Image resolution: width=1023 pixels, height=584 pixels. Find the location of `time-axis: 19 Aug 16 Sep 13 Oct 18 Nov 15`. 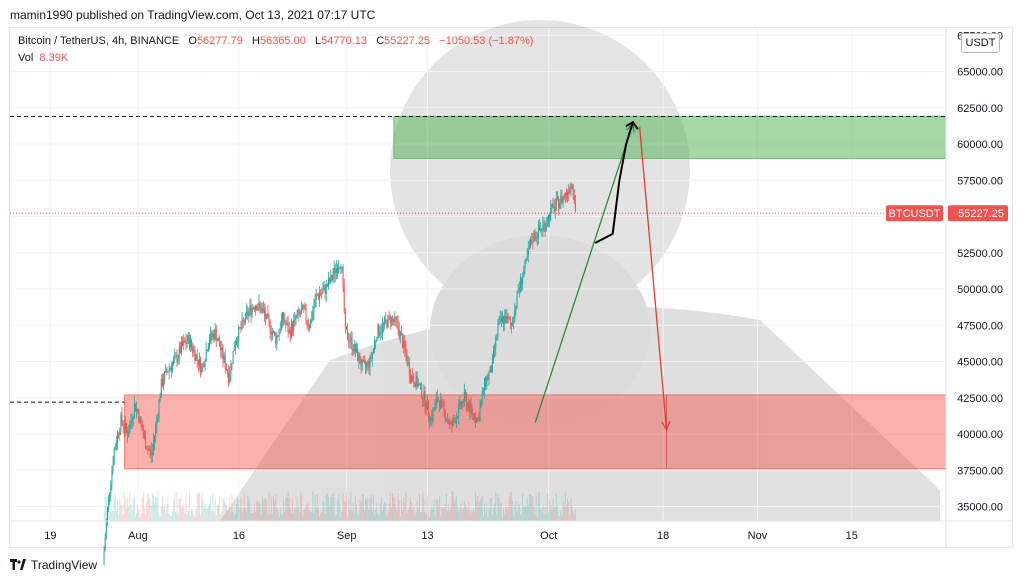

time-axis: 19 Aug 16 Sep 13 Oct 18 Nov 15 is located at coordinates (511, 531).